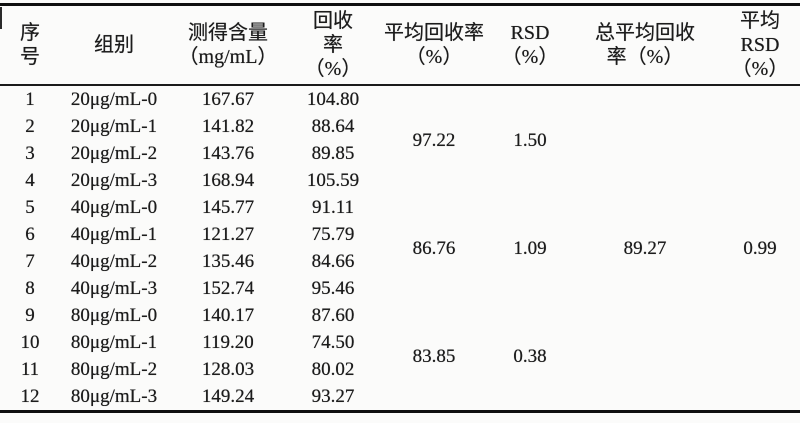 The image size is (800, 423). What do you see at coordinates (434, 356) in the screenshot?
I see `cell-avg-recovery: 83.85` at bounding box center [434, 356].